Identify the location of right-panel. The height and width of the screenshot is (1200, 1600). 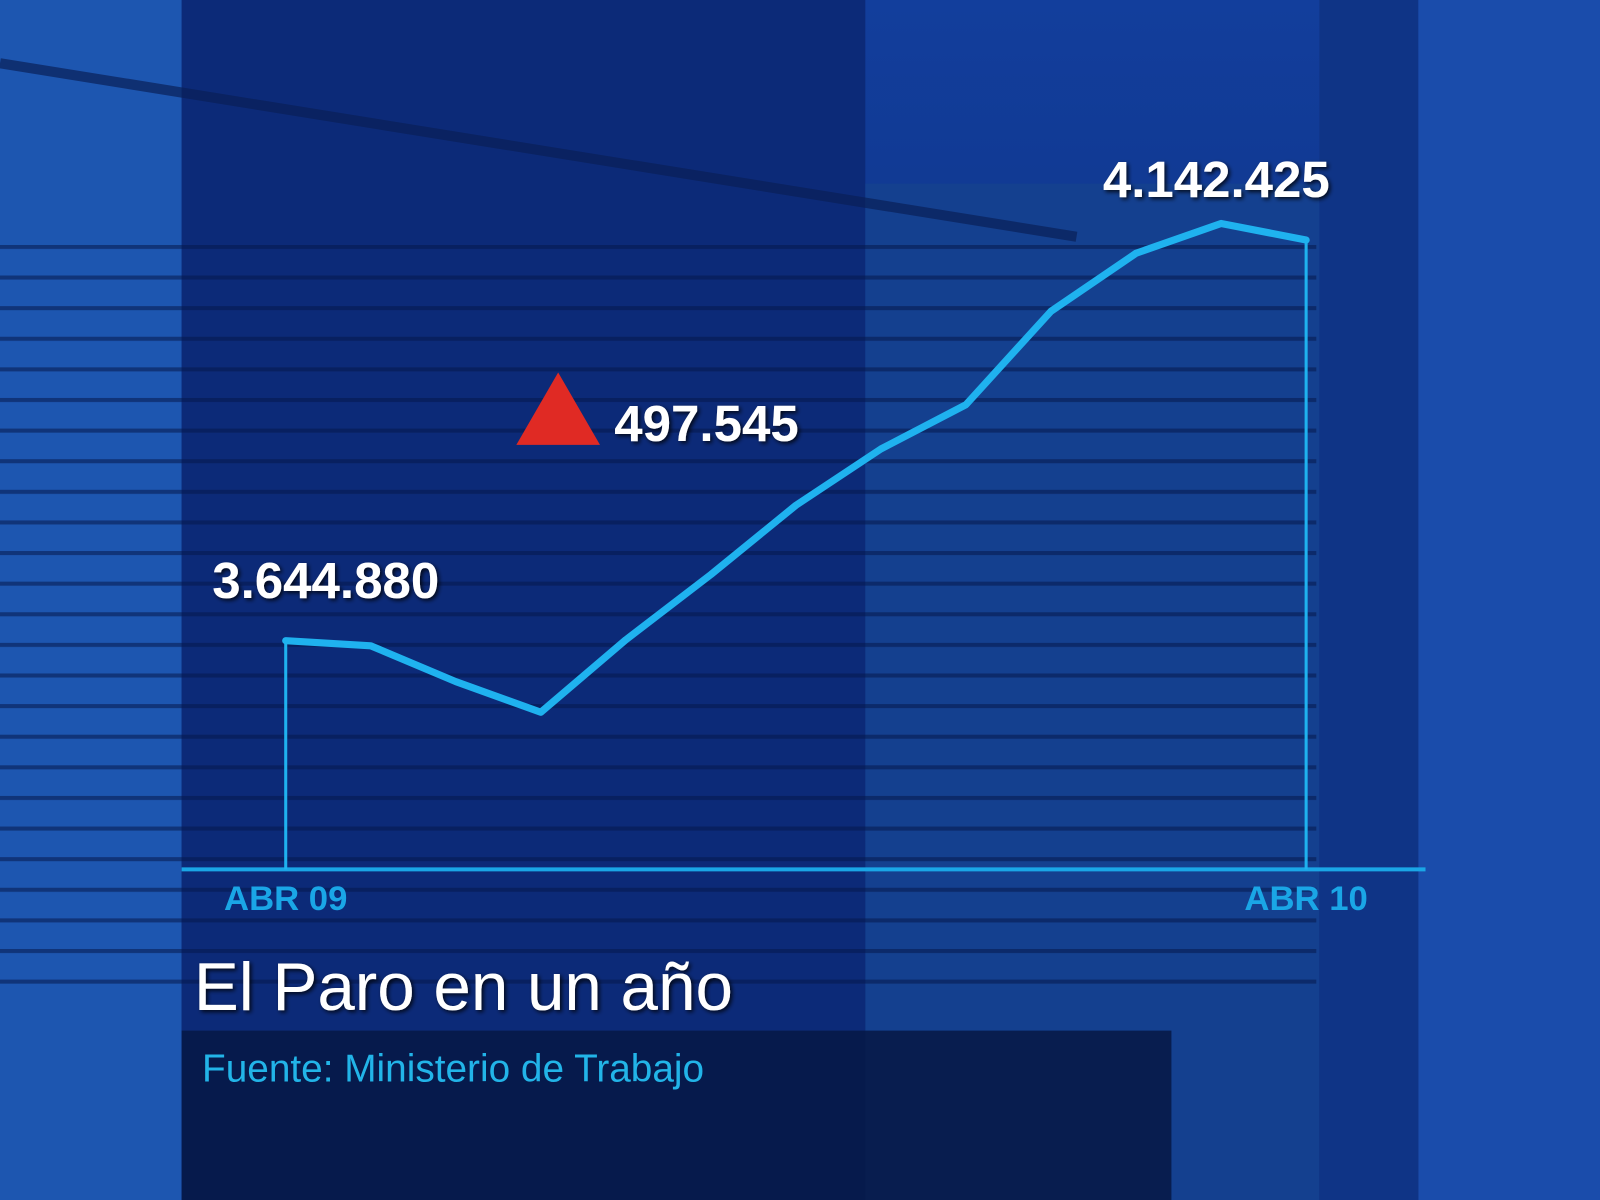
(1369, 600).